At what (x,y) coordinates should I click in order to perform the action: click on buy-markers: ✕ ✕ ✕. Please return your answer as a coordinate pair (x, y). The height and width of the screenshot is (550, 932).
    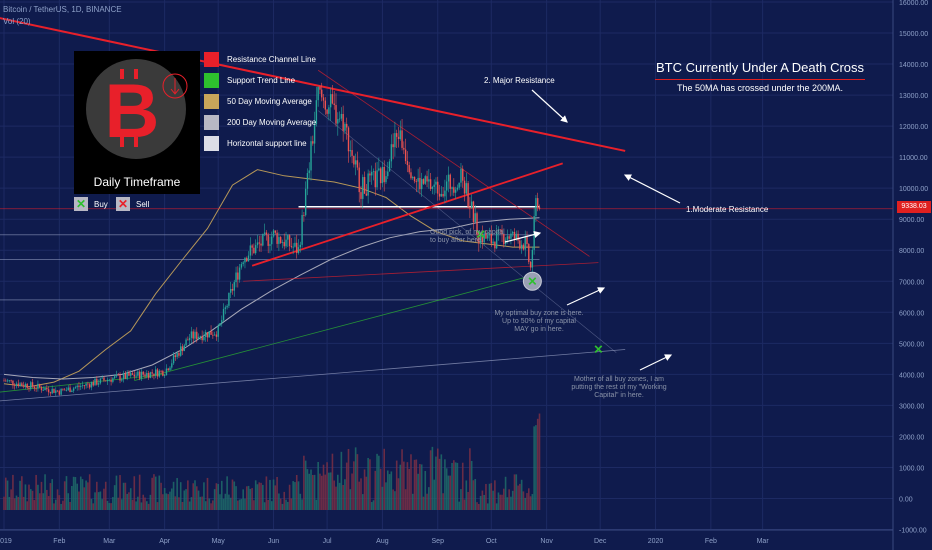
    Looking at the image, I should click on (540, 292).